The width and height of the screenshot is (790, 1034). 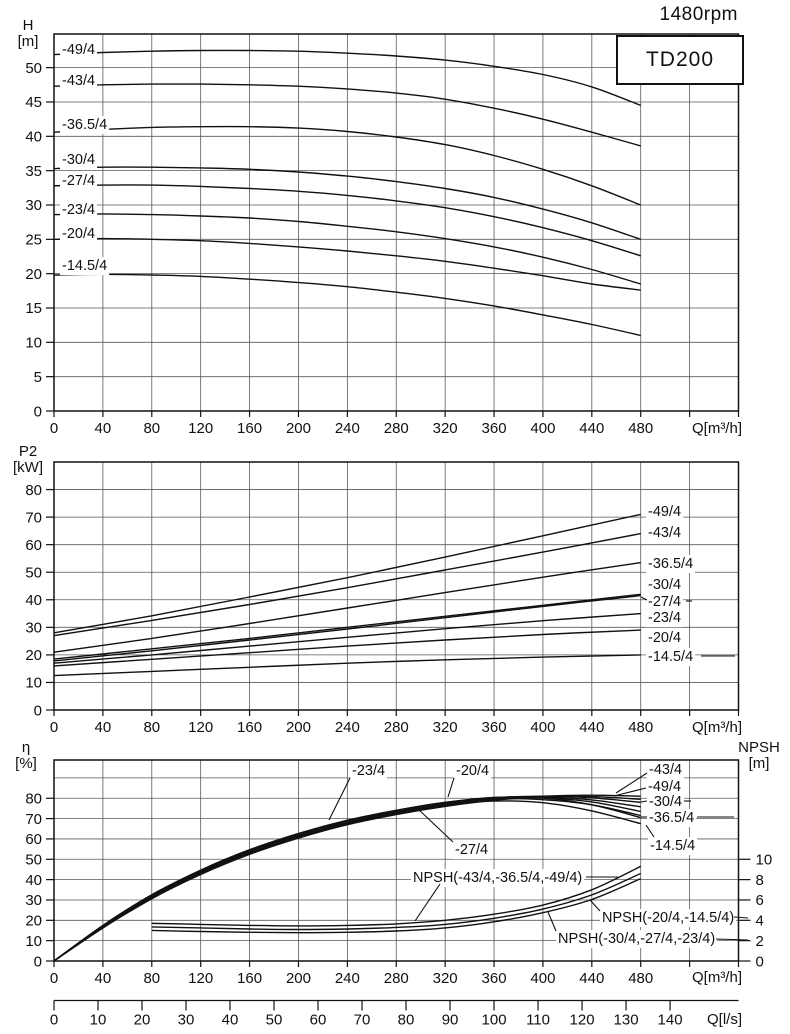 I want to click on head-curve--27/4, so click(x=347, y=220).